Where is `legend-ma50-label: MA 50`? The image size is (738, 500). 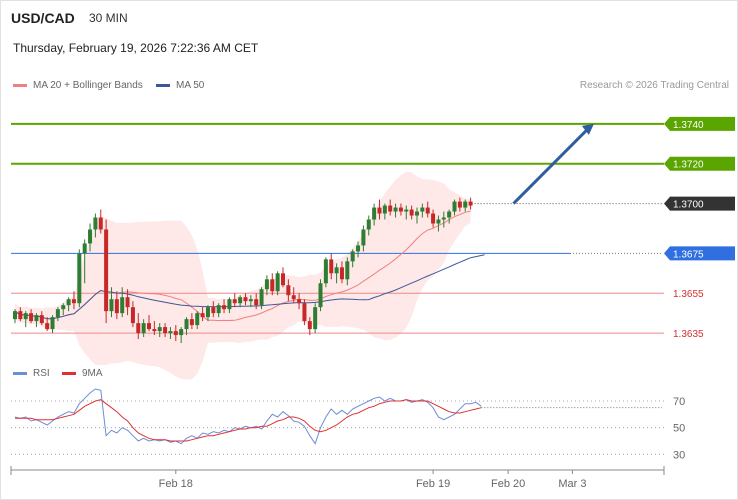 legend-ma50-label: MA 50 is located at coordinates (190, 85).